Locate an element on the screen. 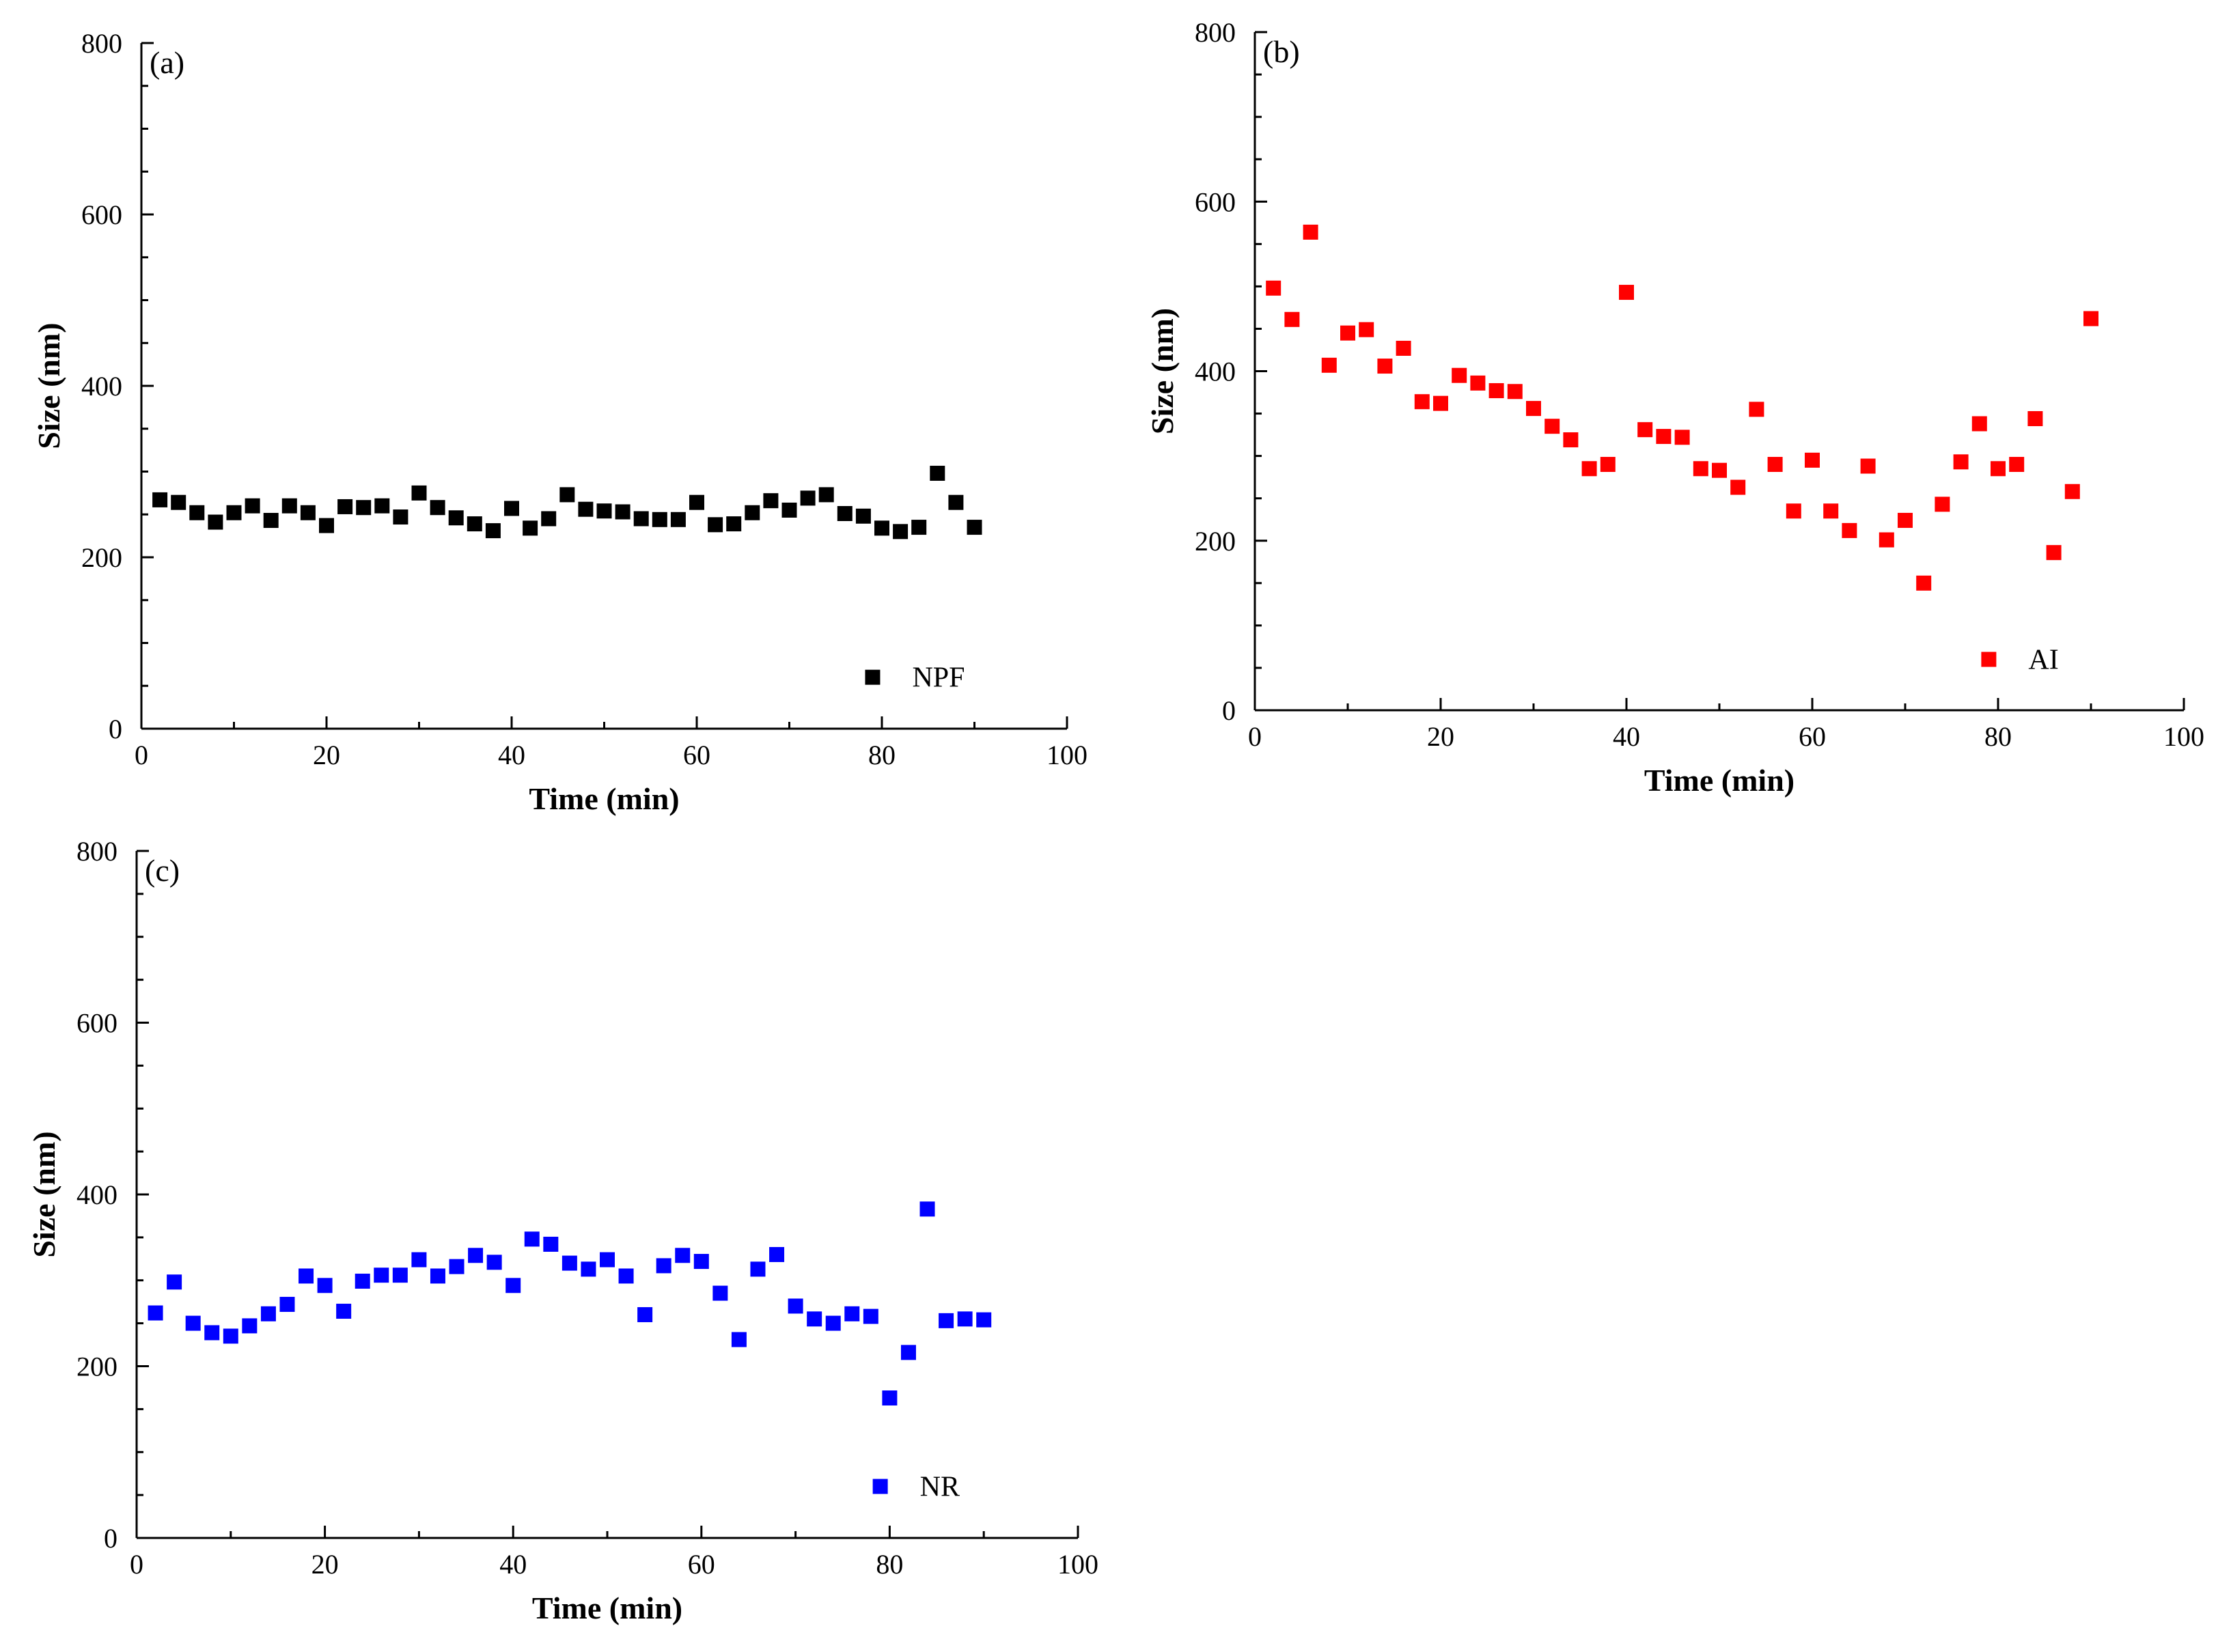  x-tick-label: 80 is located at coordinates (882, 755).